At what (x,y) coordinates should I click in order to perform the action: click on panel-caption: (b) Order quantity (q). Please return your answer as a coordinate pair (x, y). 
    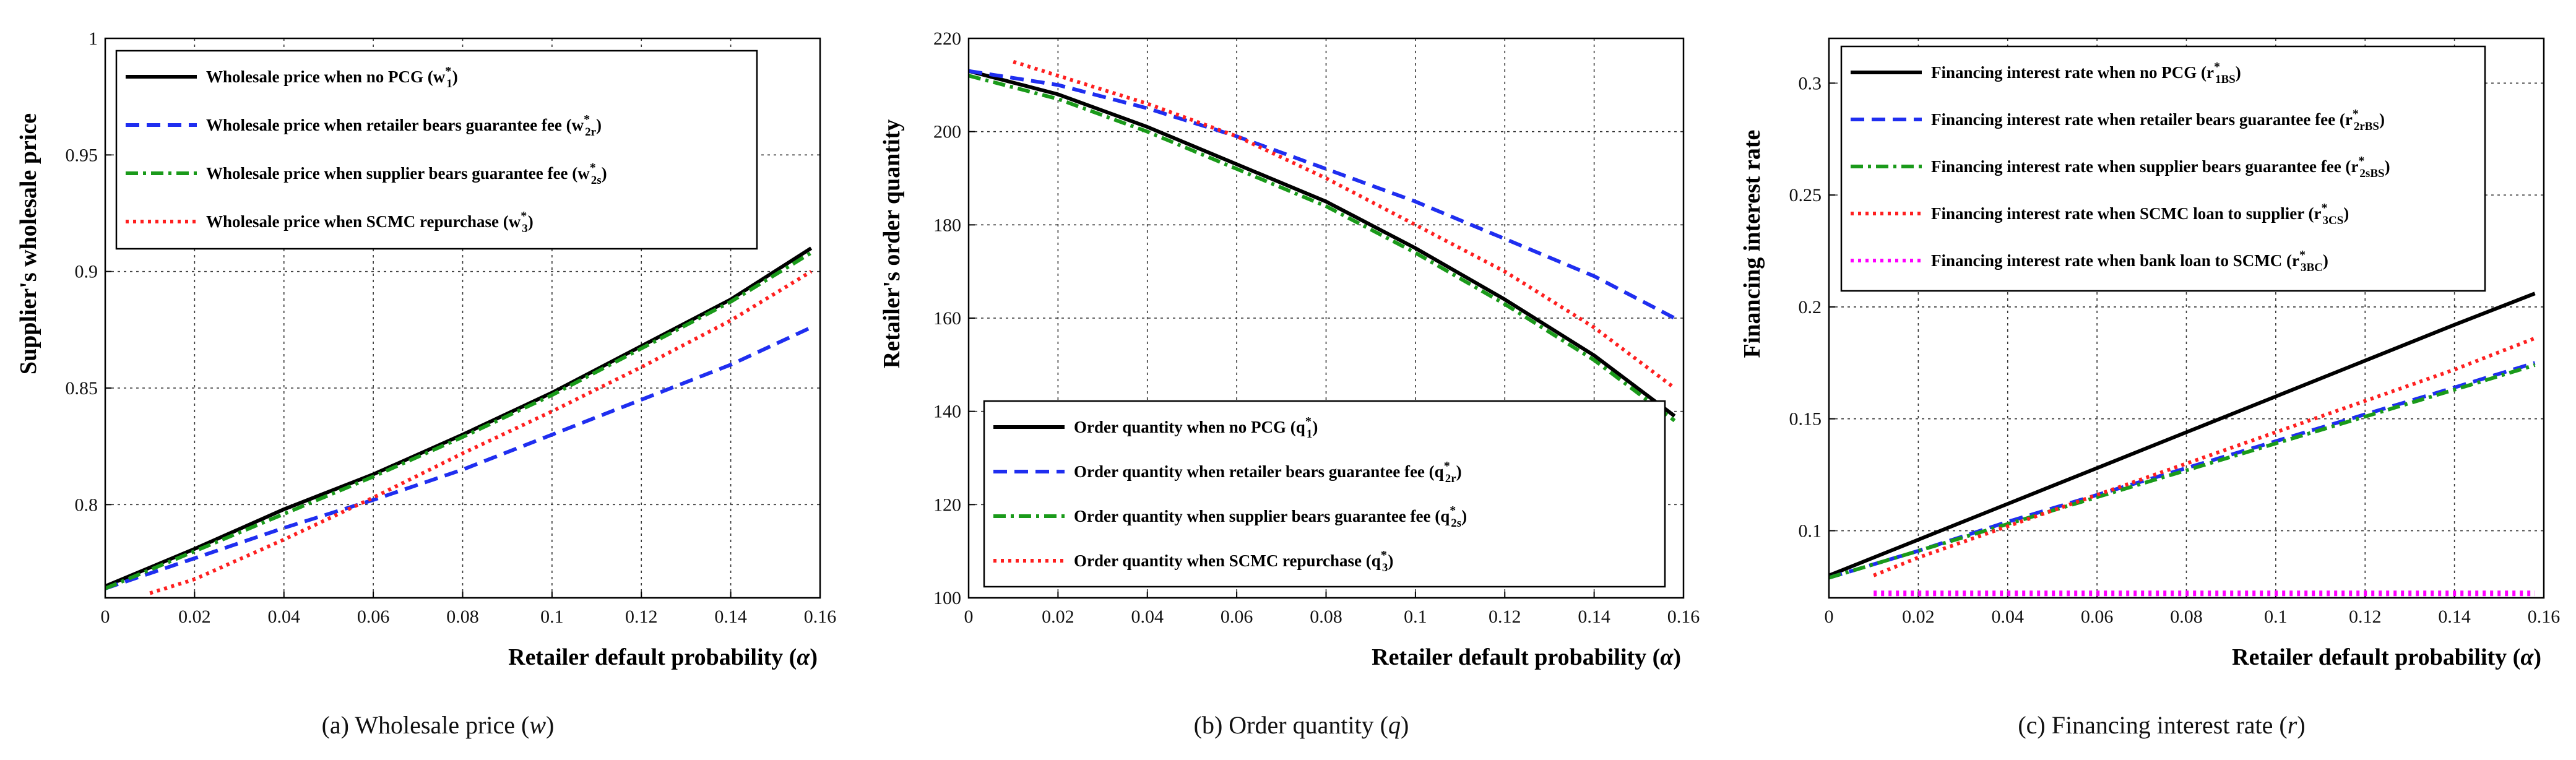
    Looking at the image, I should click on (1301, 725).